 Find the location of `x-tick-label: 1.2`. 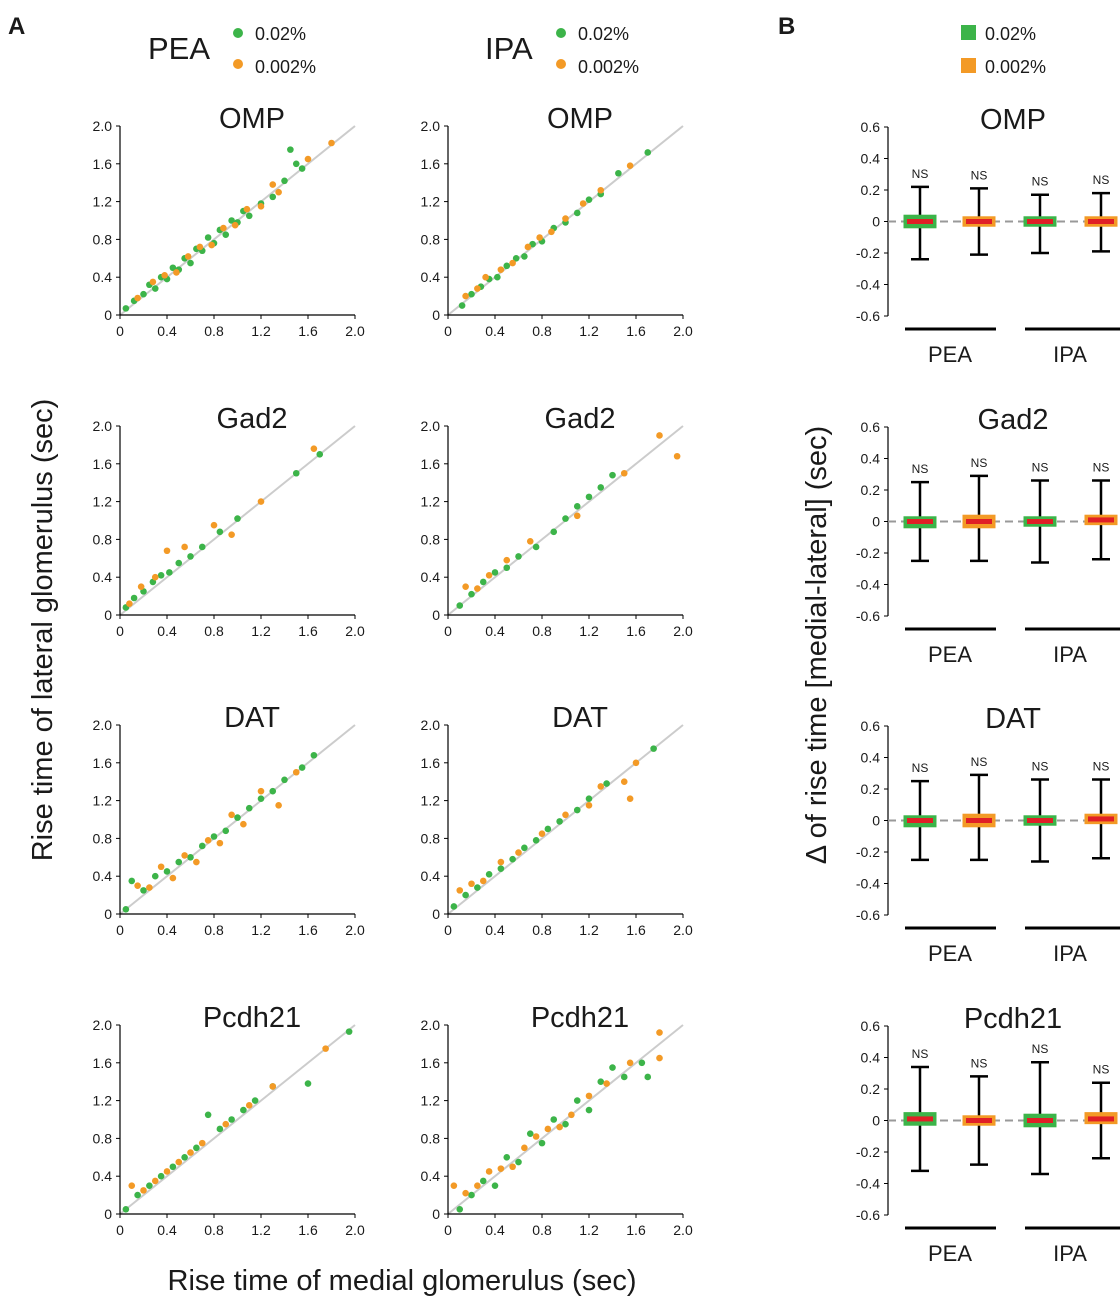

x-tick-label: 1.2 is located at coordinates (261, 1230).